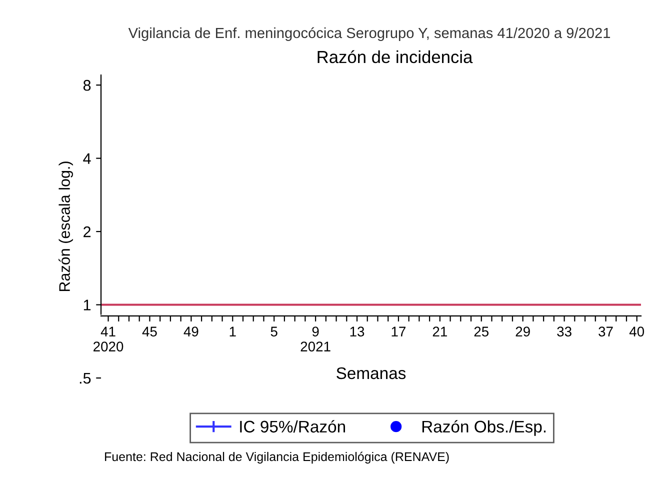  What do you see at coordinates (395, 57) in the screenshot?
I see `chart-subtitle: Razón de incidencia` at bounding box center [395, 57].